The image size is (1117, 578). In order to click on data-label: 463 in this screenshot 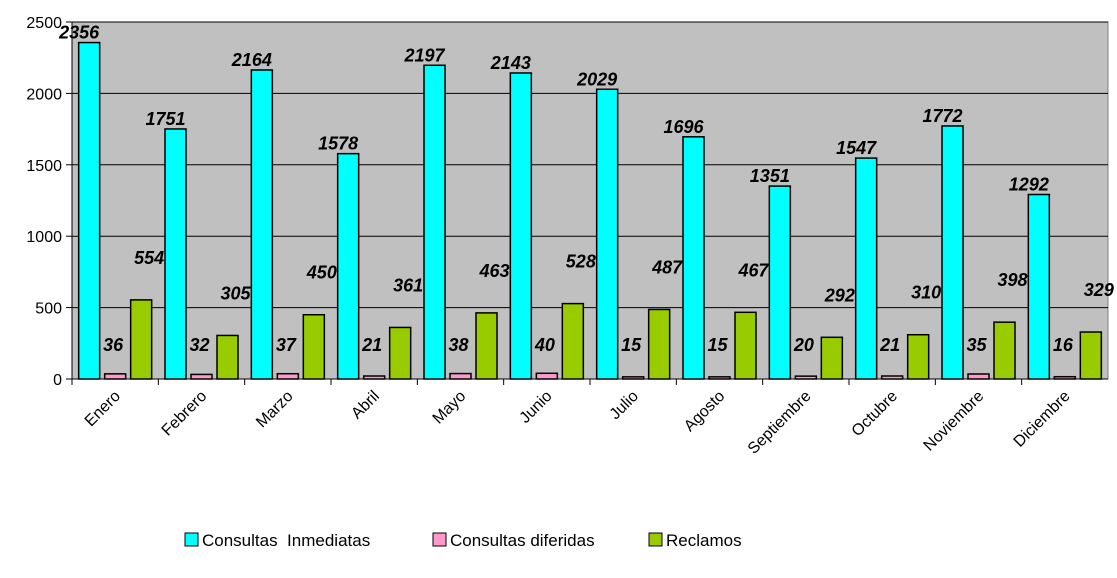, I will do `click(493, 271)`.